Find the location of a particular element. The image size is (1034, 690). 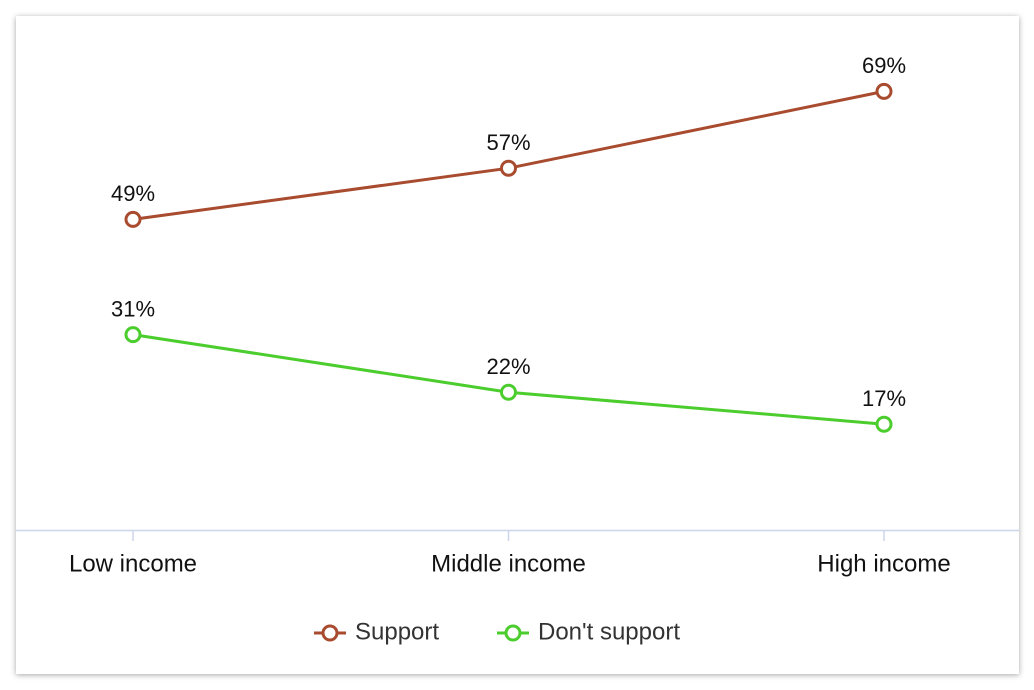

x-tick-label: Low income is located at coordinates (133, 563).